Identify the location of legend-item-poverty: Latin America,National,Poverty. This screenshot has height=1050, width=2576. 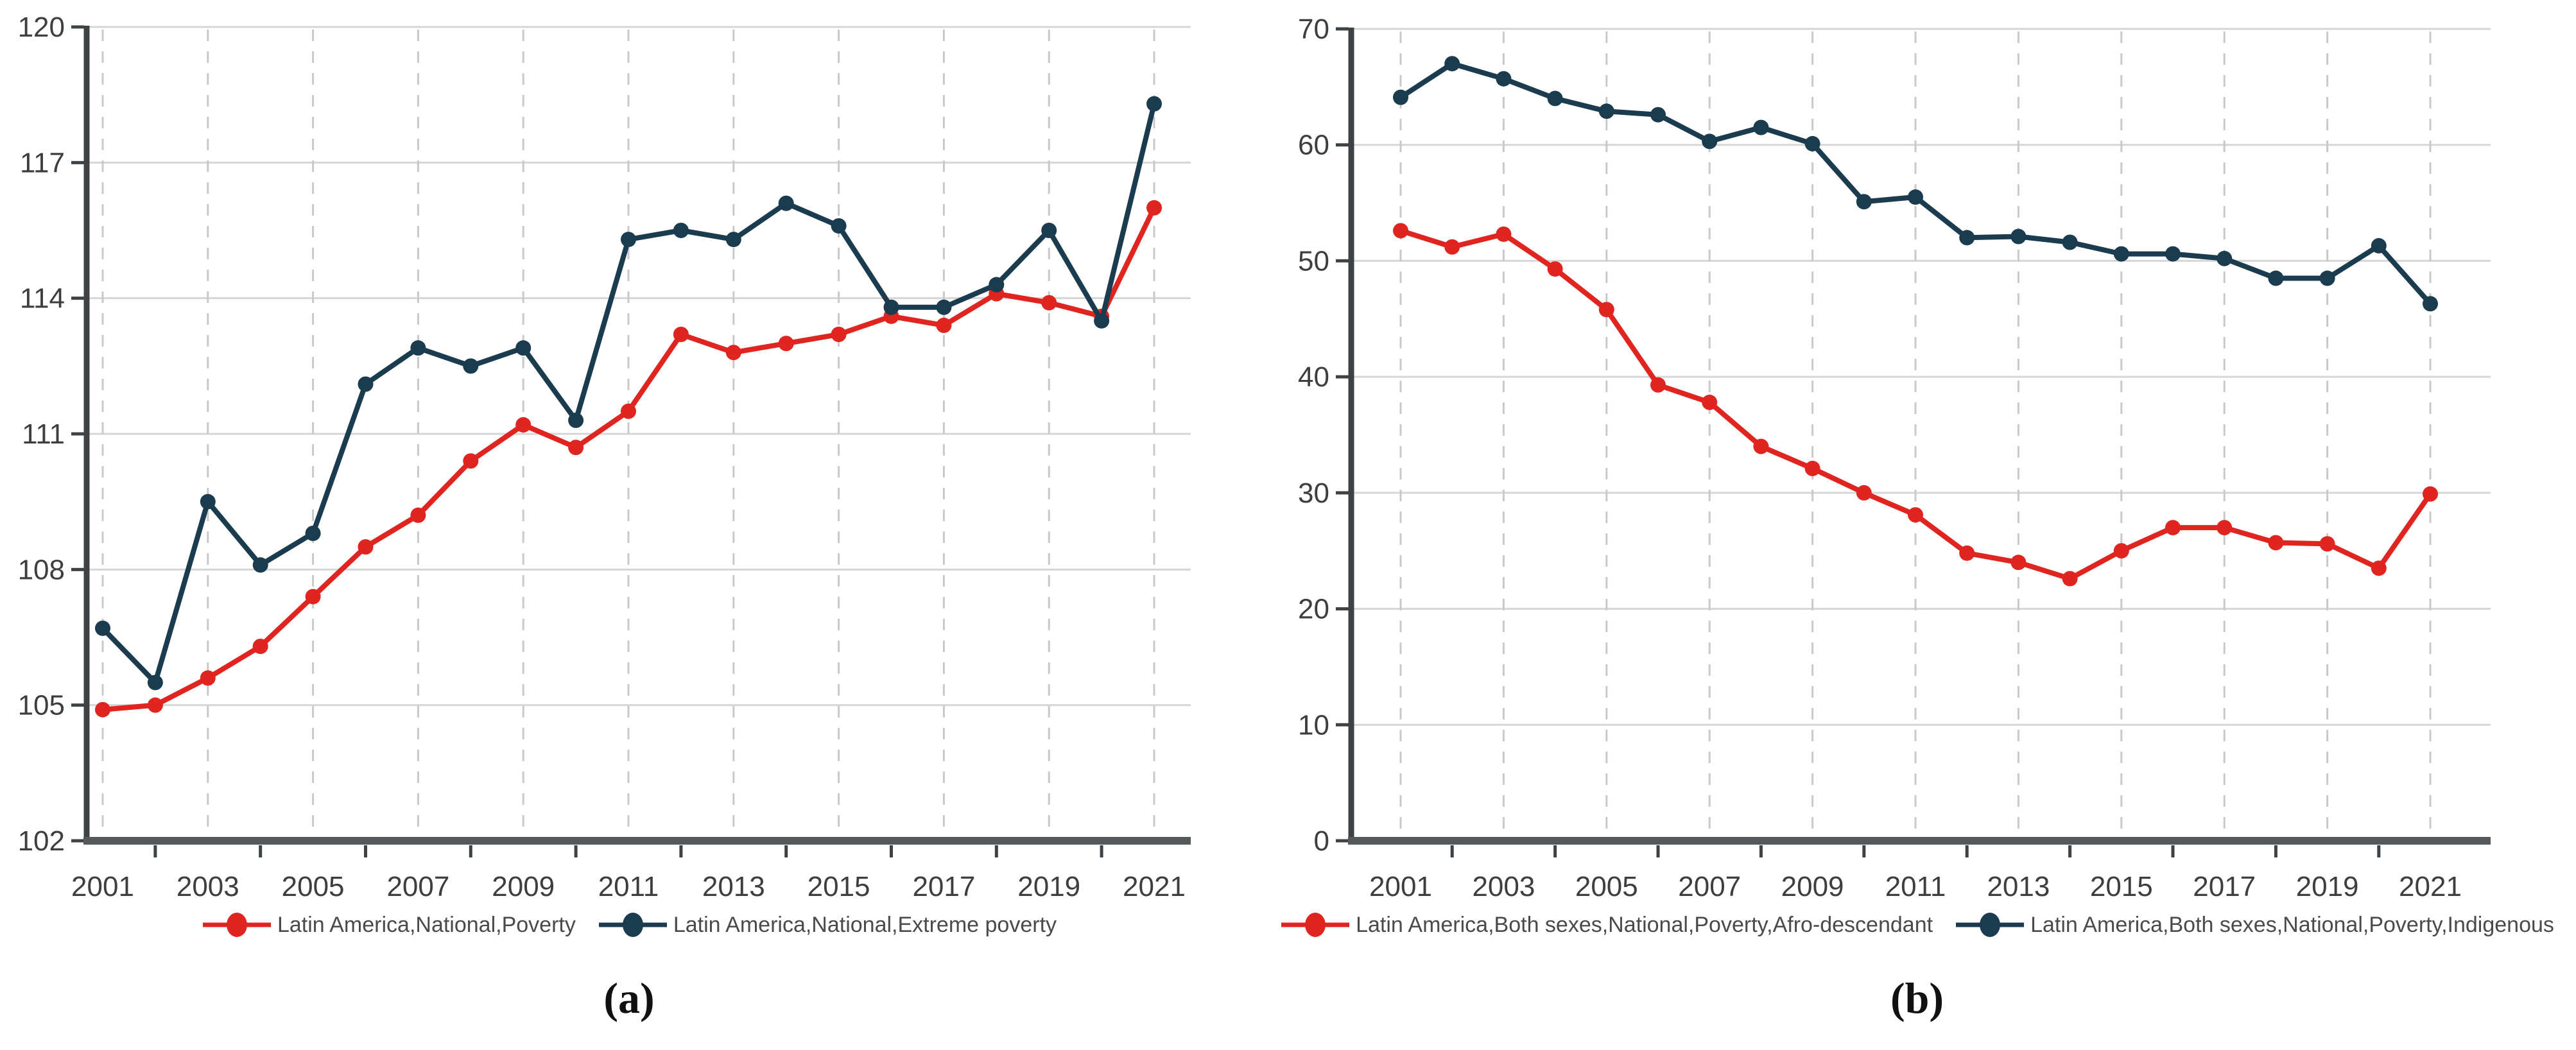
(389, 925).